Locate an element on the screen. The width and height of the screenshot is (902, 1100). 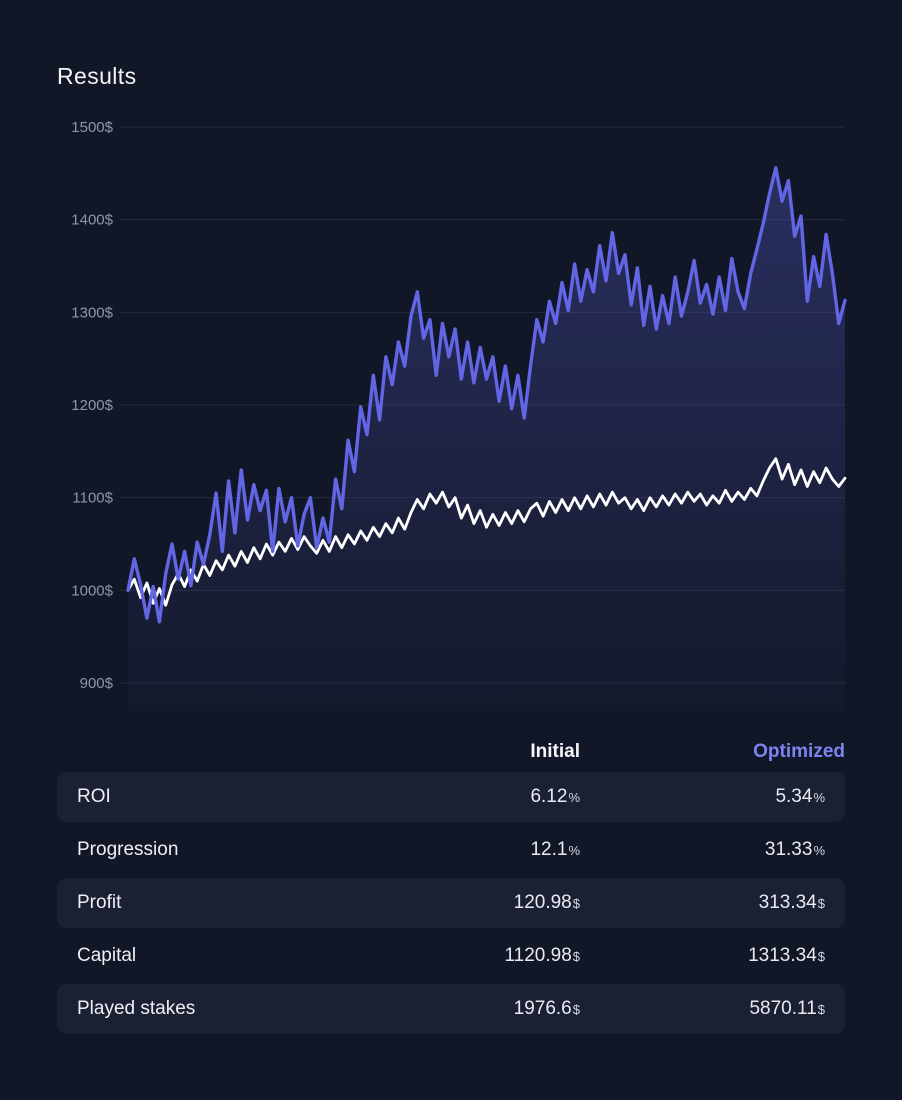
optimized-value: 313.34$ is located at coordinates (702, 903).